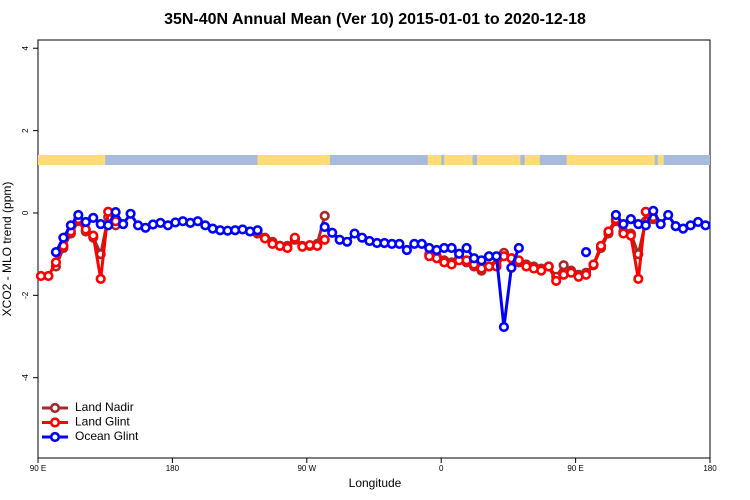  Describe the element at coordinates (25, 130) in the screenshot. I see `y-tick-label: 2` at that location.